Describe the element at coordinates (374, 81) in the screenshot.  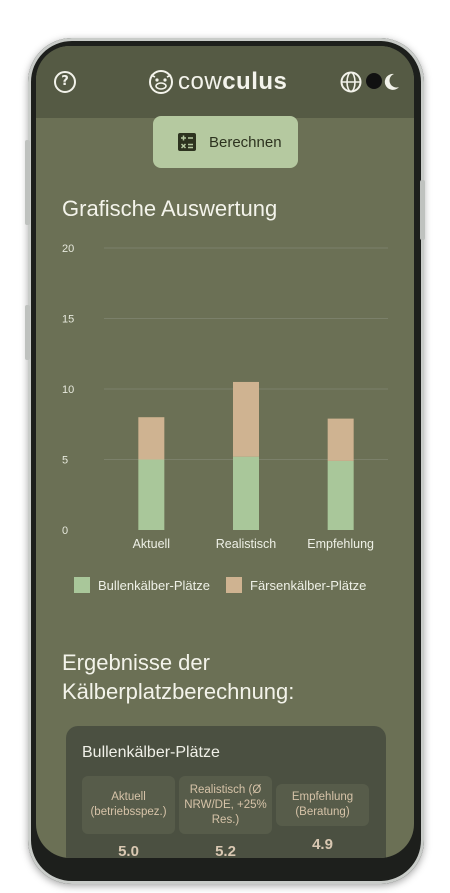
I see `front-camera` at that location.